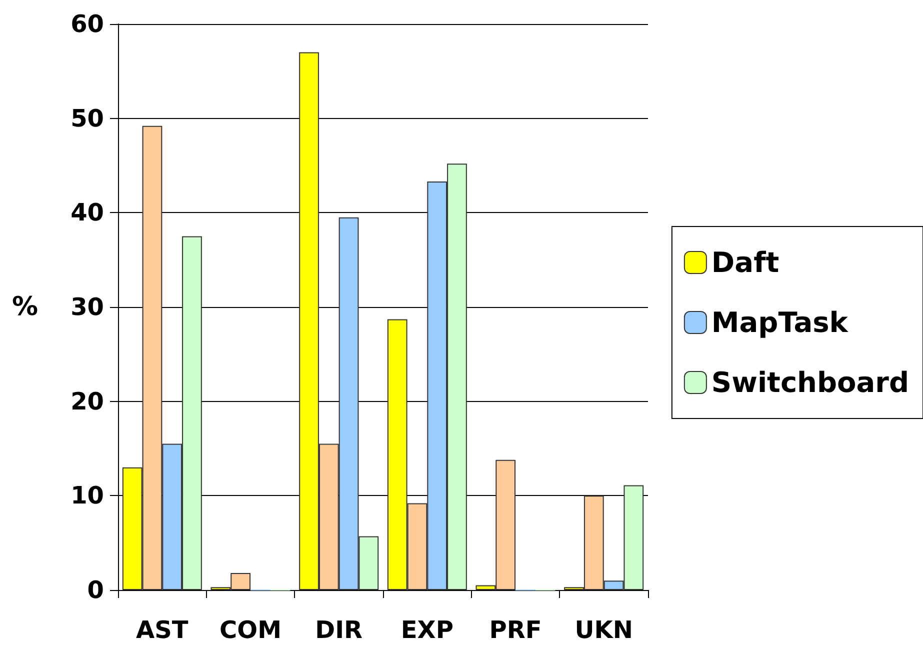  I want to click on y-tick-label: 50, so click(87, 118).